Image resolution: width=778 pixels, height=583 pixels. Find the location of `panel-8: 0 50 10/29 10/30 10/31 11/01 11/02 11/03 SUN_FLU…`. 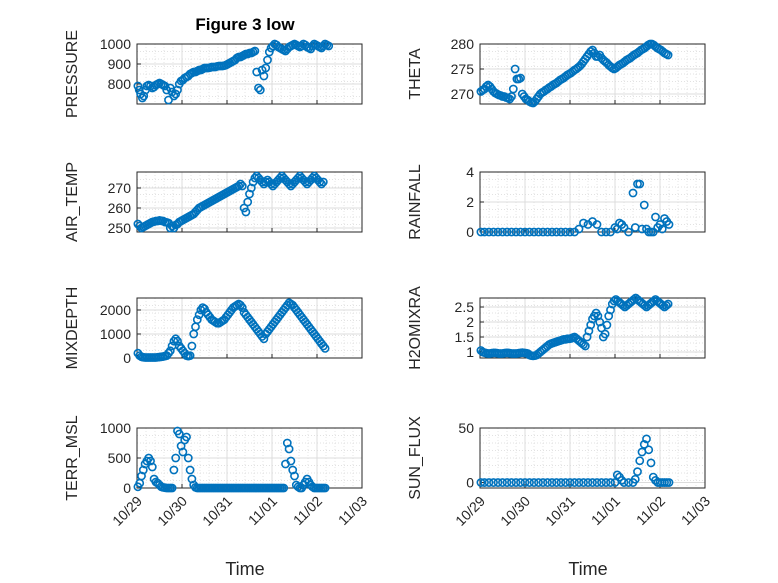

panel-8: 0 50 10/29 10/30 10/31 11/01 11/02 11/03 SUN_FLU… is located at coordinates (560, 472).